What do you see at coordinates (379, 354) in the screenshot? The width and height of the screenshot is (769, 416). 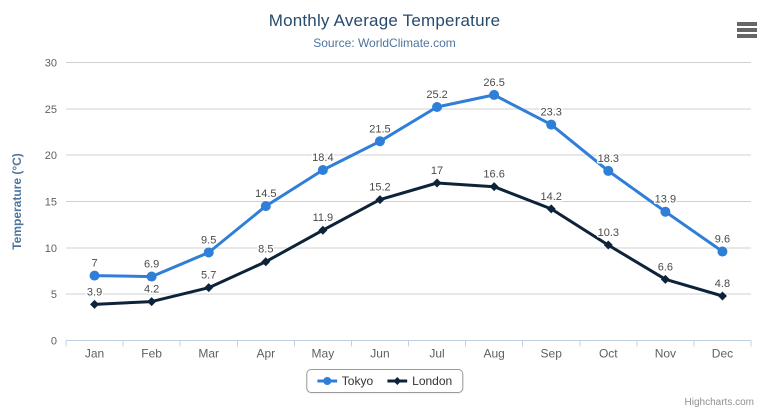 I see `x-tick-label-jun: Jun` at bounding box center [379, 354].